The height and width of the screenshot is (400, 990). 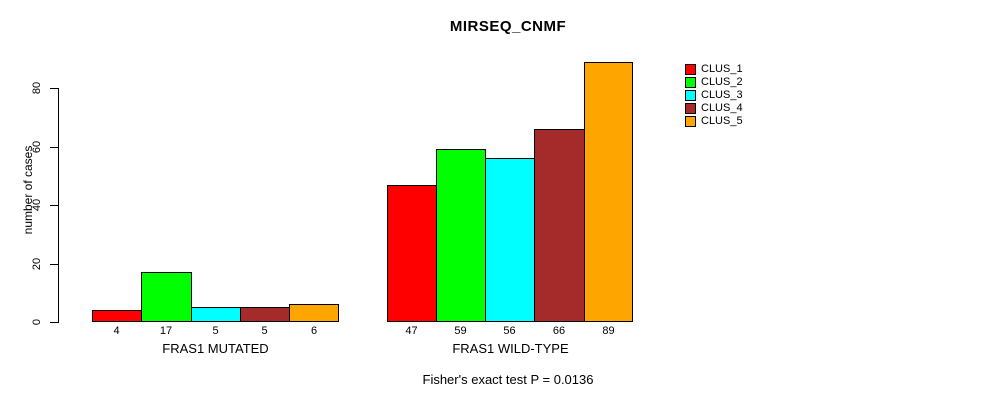 I want to click on bar-clus_3-group2, so click(x=510, y=240).